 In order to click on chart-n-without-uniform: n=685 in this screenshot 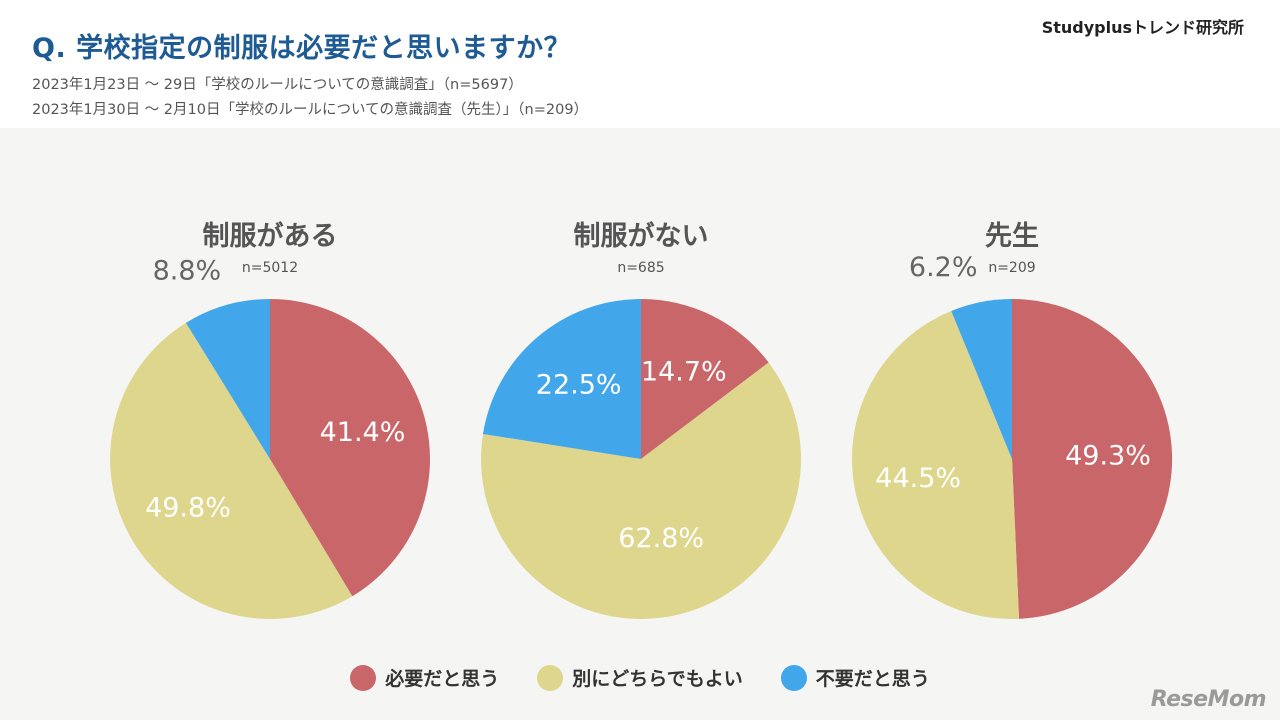, I will do `click(641, 268)`.